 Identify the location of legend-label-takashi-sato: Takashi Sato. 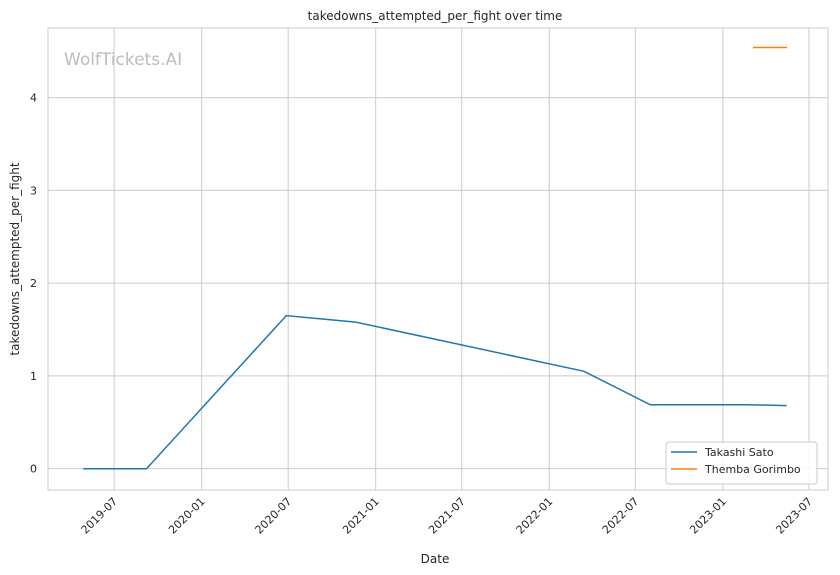
(739, 452).